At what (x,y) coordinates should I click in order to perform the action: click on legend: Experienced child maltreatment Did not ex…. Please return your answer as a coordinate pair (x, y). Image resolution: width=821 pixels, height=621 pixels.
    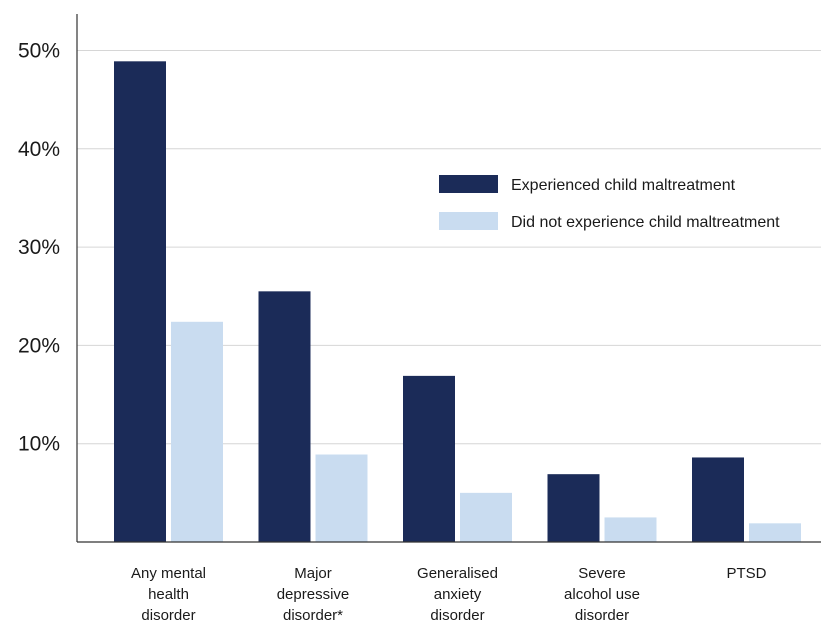
    Looking at the image, I should click on (609, 203).